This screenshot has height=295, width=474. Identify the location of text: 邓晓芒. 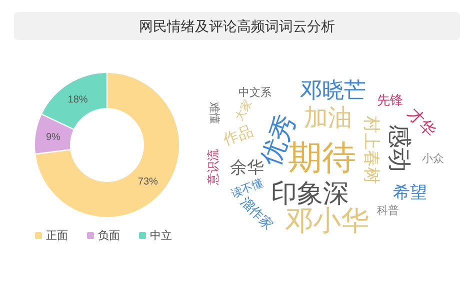
(333, 90).